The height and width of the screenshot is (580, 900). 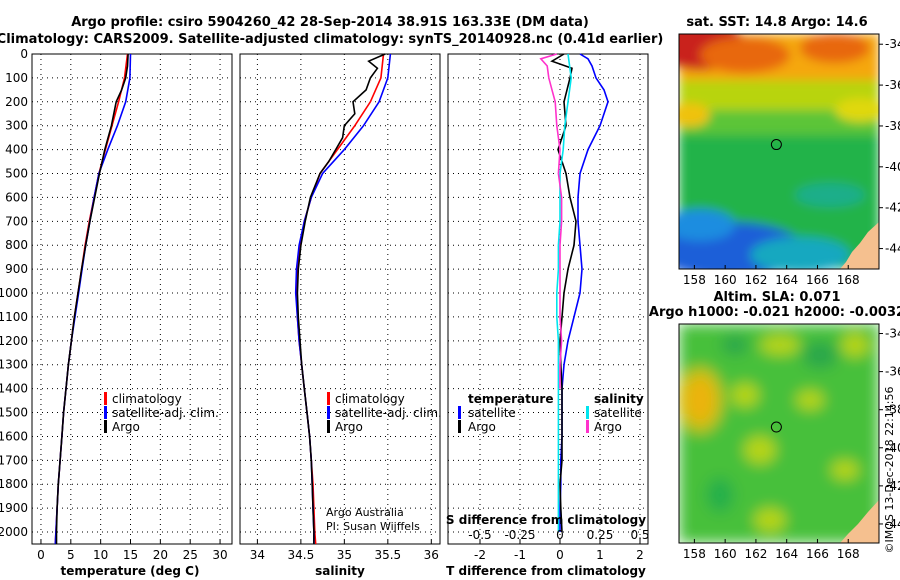 What do you see at coordinates (16, 269) in the screenshot?
I see `depth-tick-label: 900` at bounding box center [16, 269].